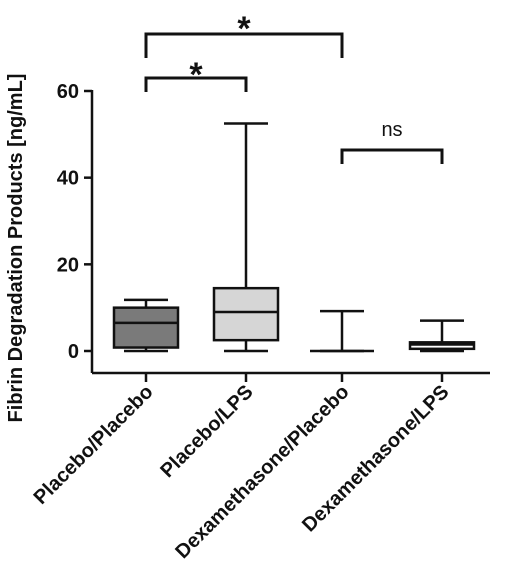 This screenshot has width=510, height=585. I want to click on y-tick-label: 0, so click(73, 352).